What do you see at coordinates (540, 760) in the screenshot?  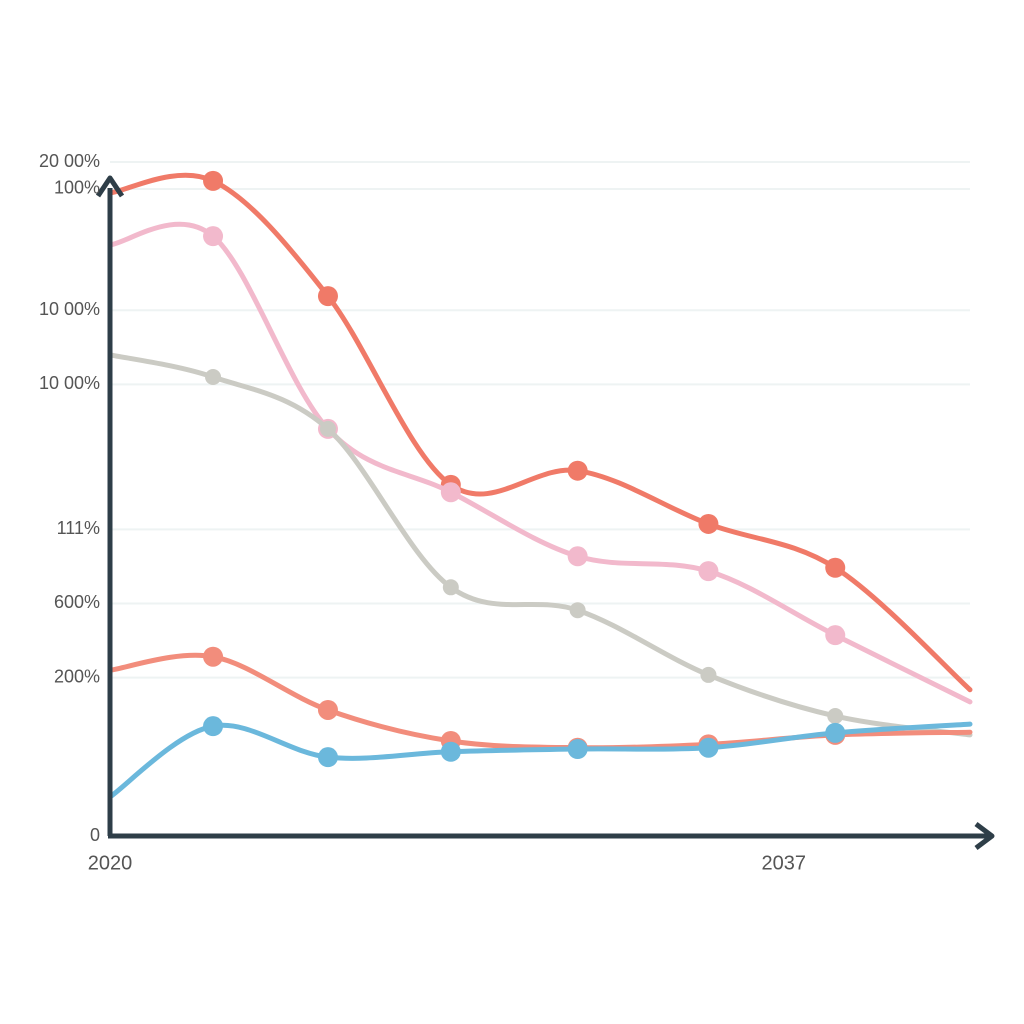 I see `series-line` at bounding box center [540, 760].